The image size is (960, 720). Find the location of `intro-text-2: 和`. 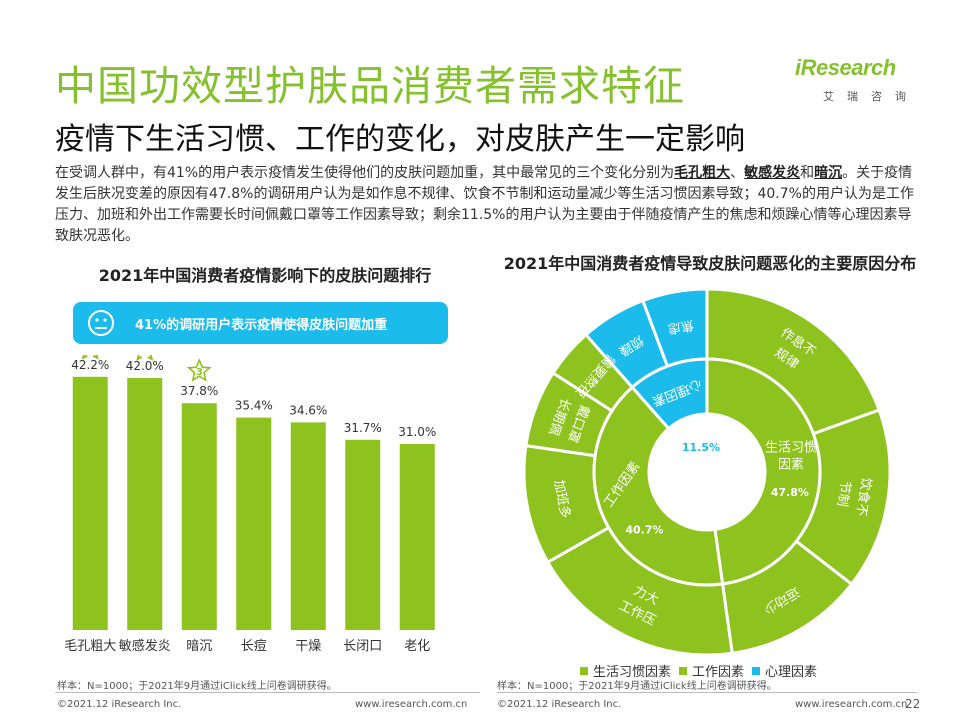

intro-text-2: 和 is located at coordinates (807, 173).